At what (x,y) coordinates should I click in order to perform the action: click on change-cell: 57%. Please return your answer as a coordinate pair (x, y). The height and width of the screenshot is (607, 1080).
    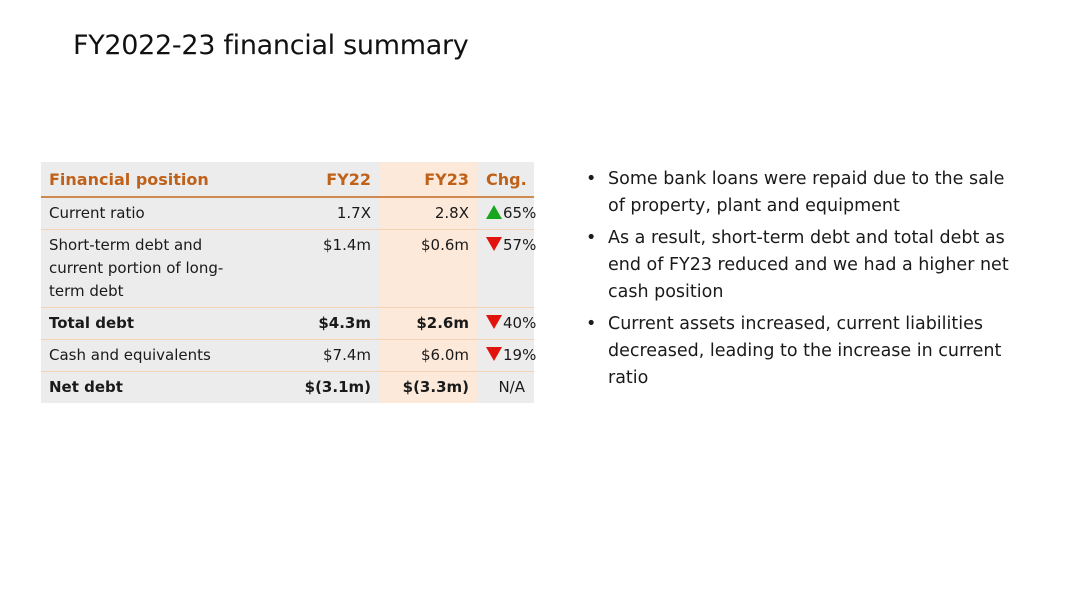
    Looking at the image, I should click on (507, 268).